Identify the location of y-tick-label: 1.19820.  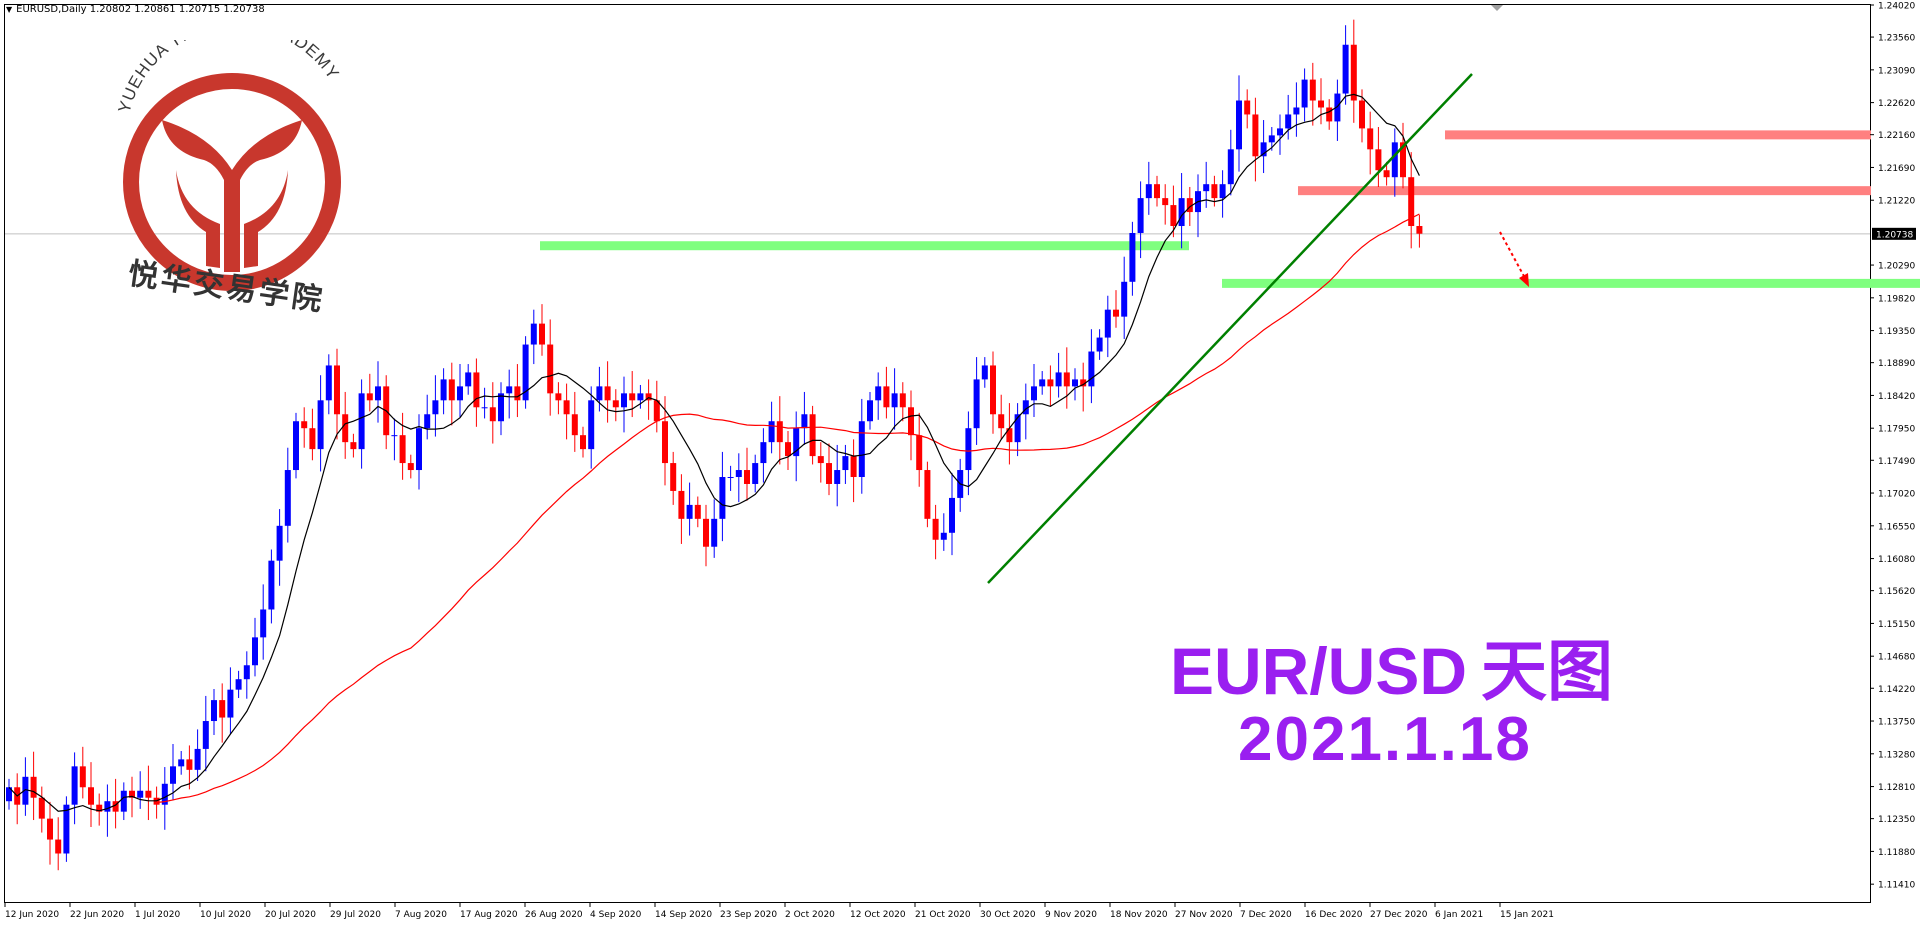
(1896, 299).